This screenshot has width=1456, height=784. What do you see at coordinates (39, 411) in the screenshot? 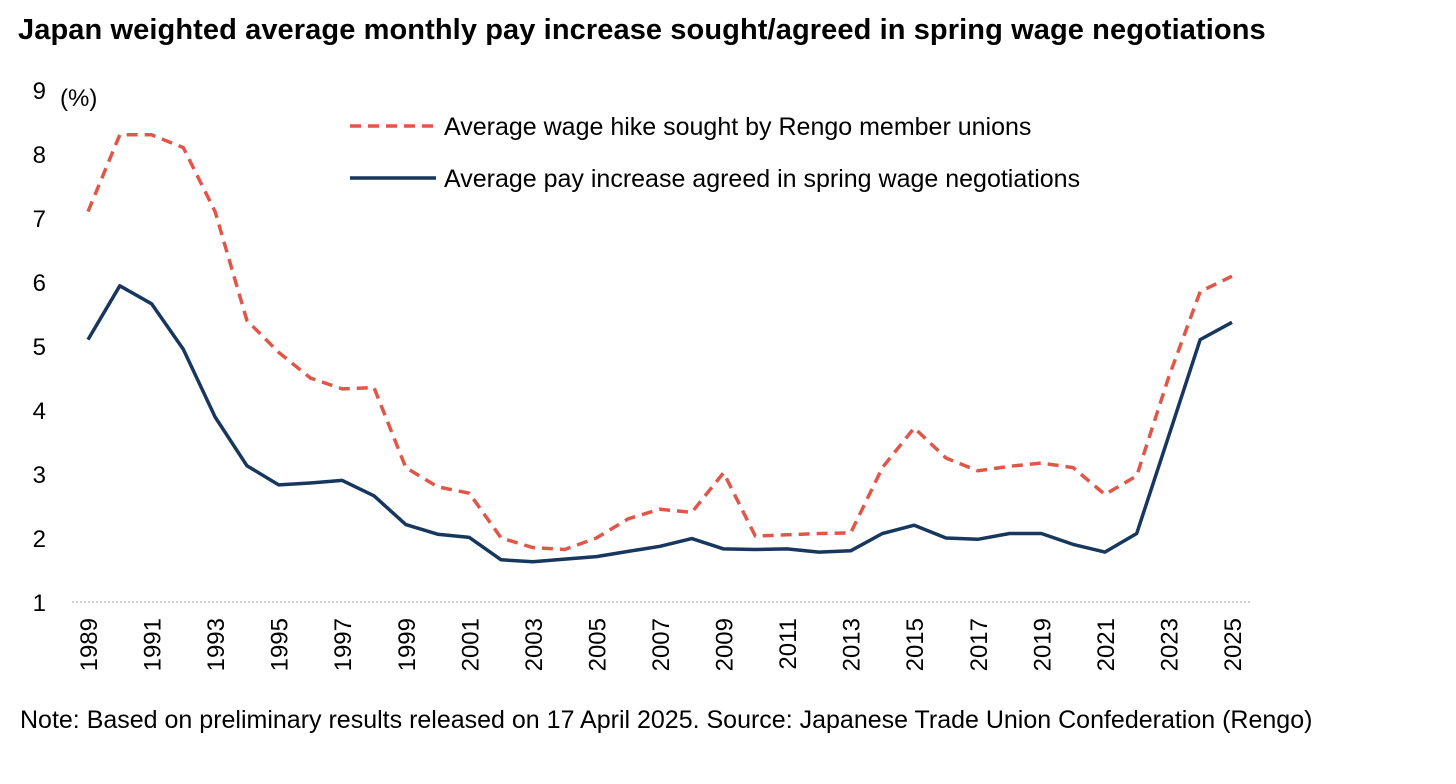
I see `y-tick-label: 4` at bounding box center [39, 411].